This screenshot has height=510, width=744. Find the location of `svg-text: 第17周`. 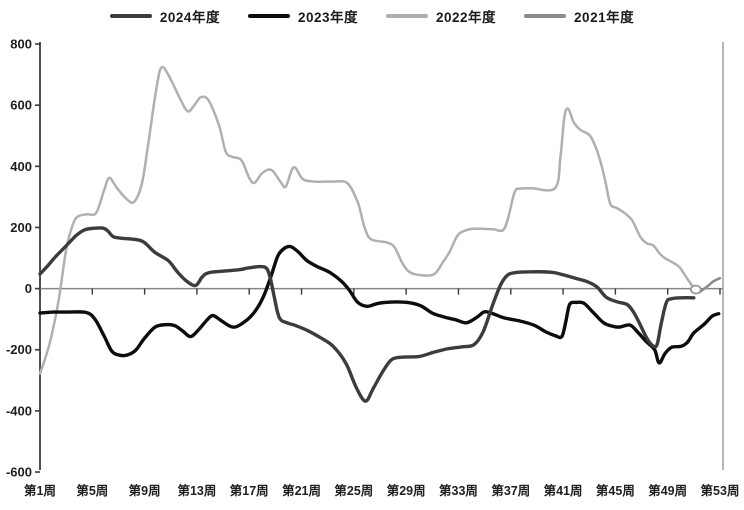

svg-text: 第17周 is located at coordinates (249, 490).